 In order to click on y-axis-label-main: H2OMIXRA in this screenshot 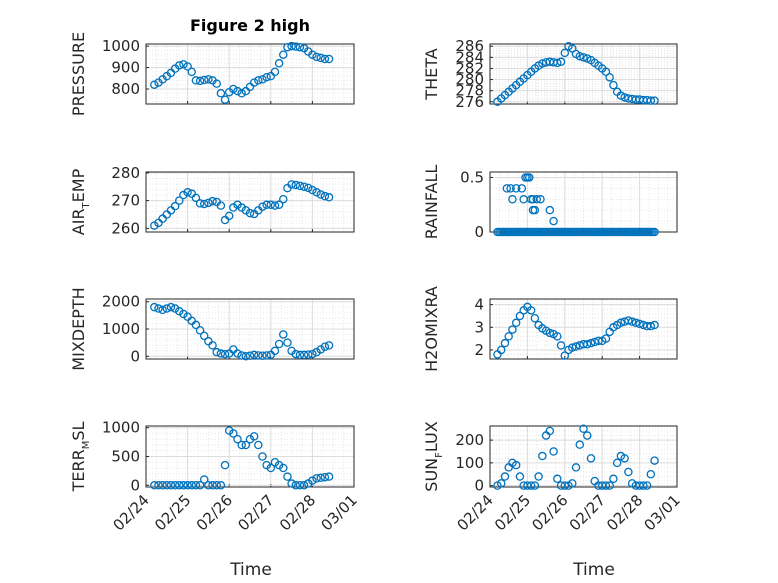, I will do `click(431, 329)`.